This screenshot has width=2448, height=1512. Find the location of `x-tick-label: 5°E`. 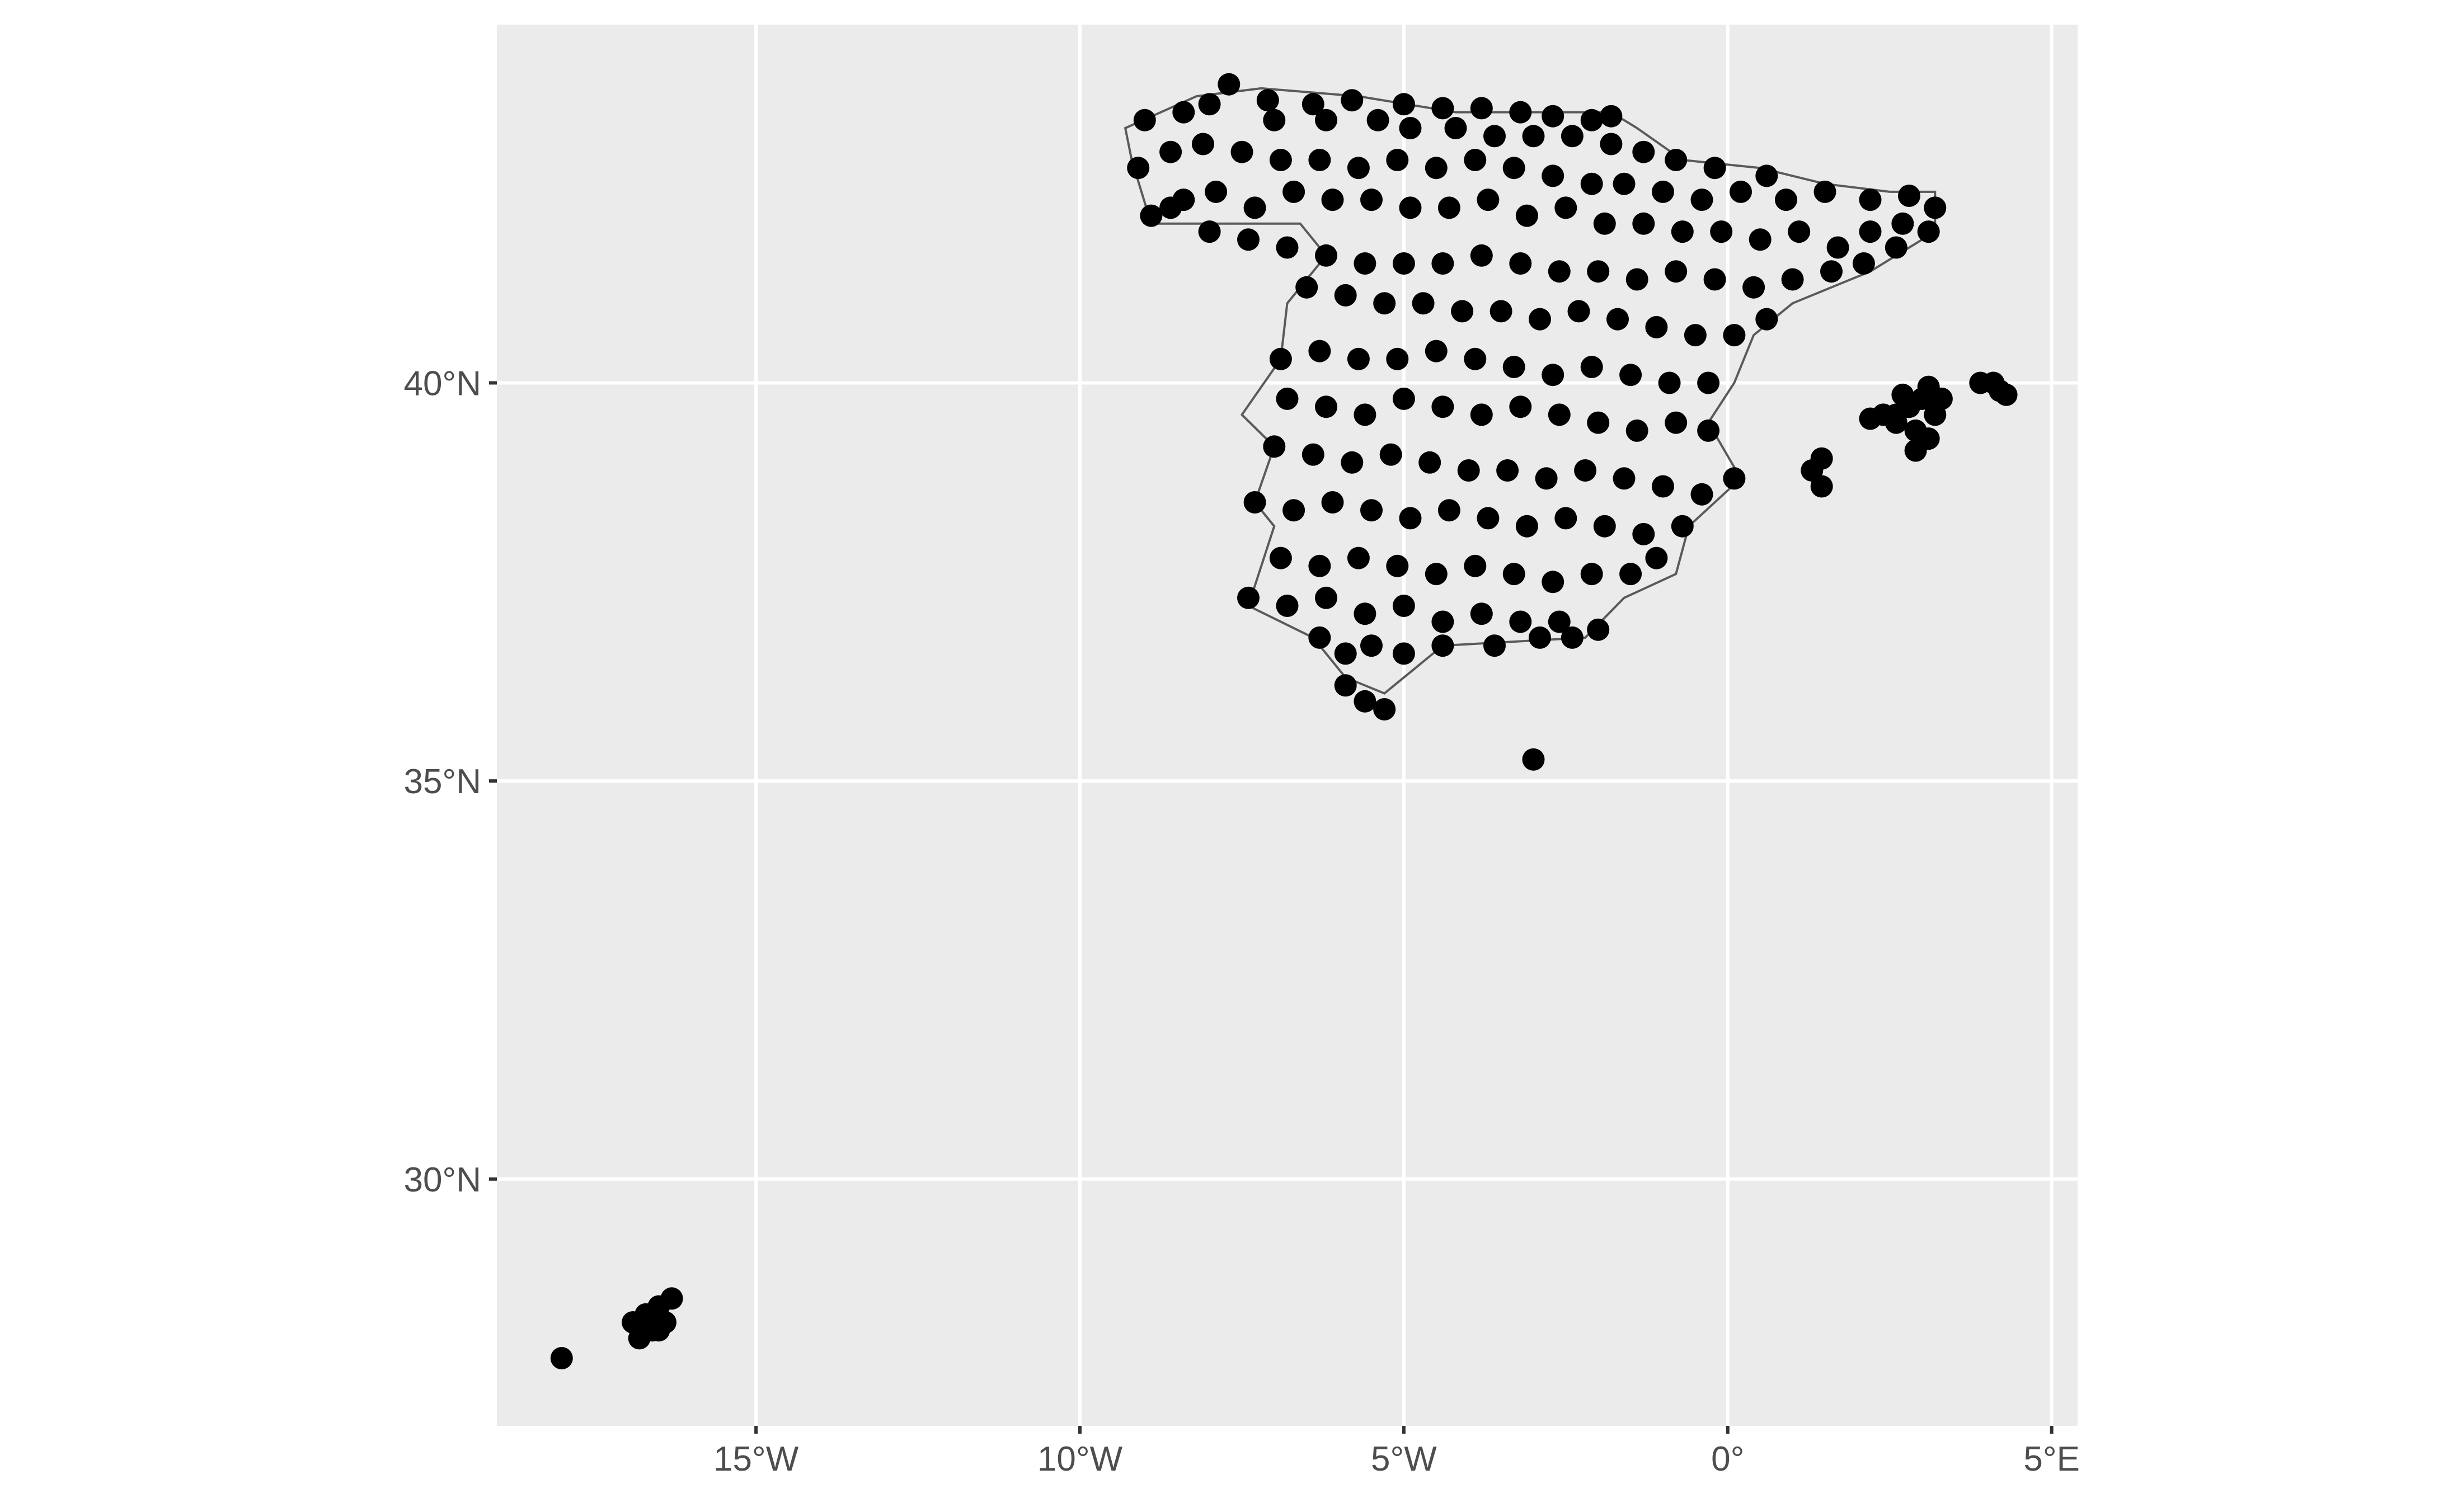

x-tick-label: 5°E is located at coordinates (2051, 1459).